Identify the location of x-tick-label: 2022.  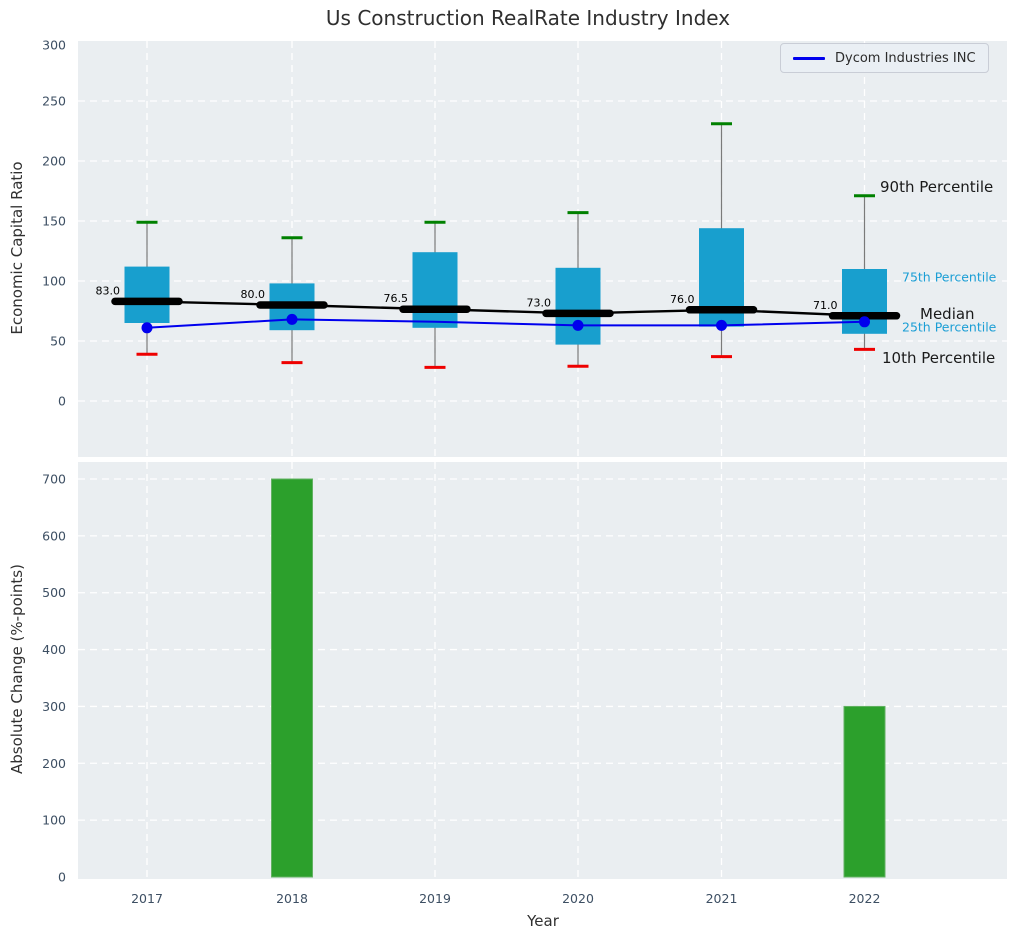
(865, 898).